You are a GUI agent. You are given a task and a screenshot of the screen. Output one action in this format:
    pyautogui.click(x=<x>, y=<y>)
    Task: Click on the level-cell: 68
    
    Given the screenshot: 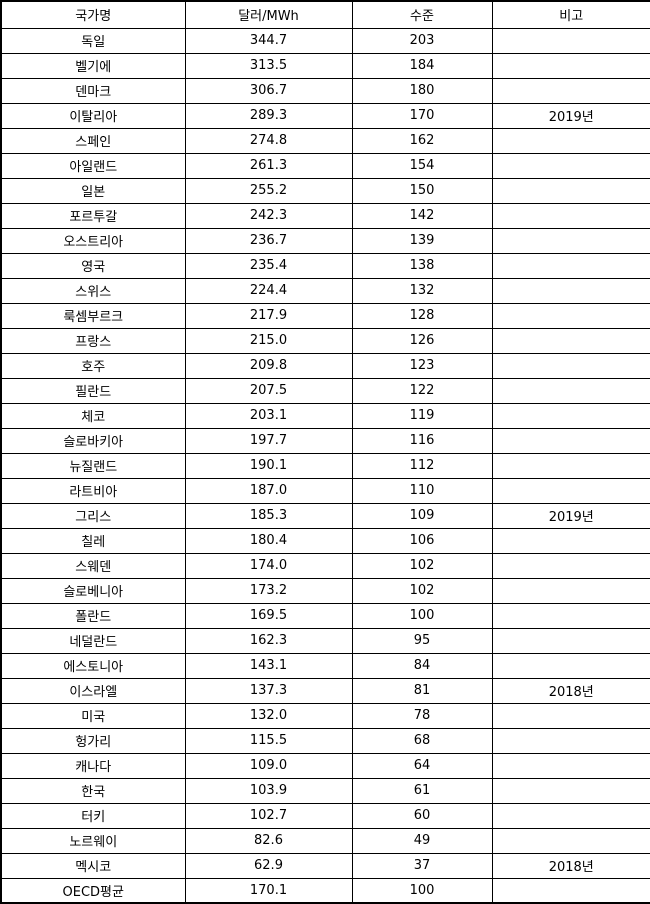 What is the action you would take?
    pyautogui.click(x=422, y=740)
    